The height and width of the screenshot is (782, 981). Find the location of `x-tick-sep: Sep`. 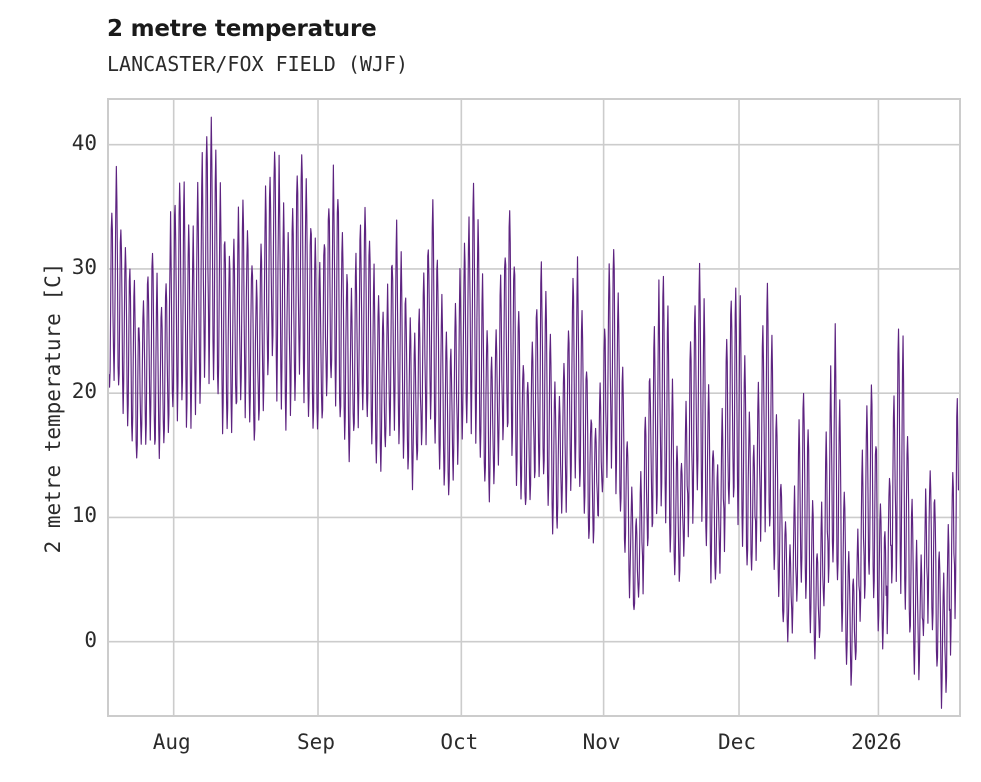

x-tick-sep: Sep is located at coordinates (316, 742).